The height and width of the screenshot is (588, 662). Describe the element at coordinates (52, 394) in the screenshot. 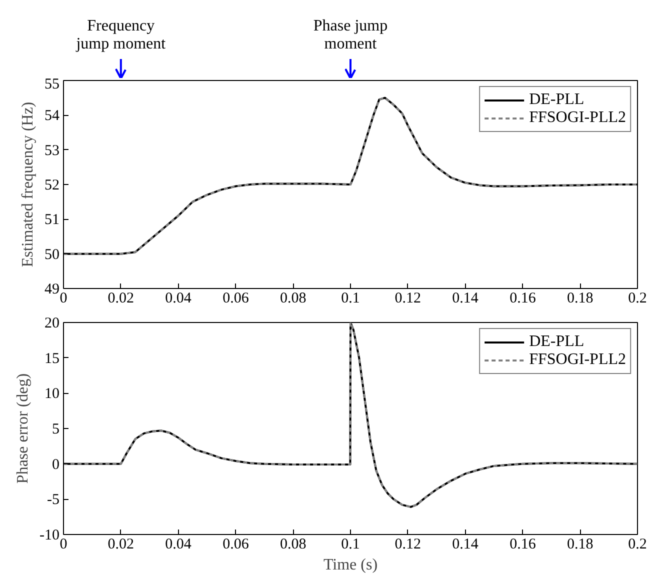

I see `y-tick-label: 10` at that location.